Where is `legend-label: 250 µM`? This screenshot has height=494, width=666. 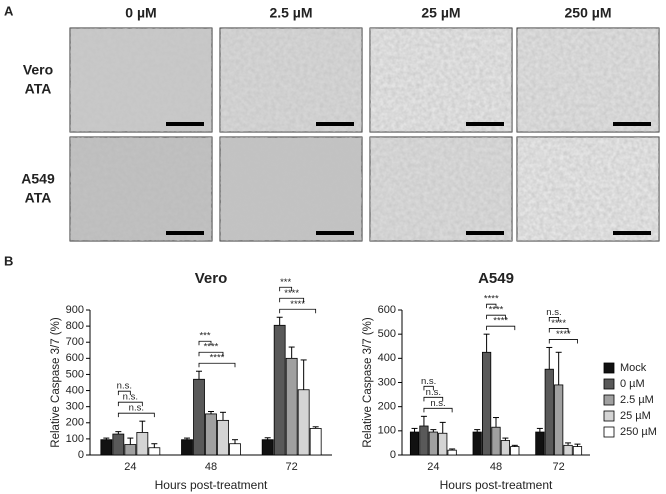
legend-label: 250 µM is located at coordinates (638, 432).